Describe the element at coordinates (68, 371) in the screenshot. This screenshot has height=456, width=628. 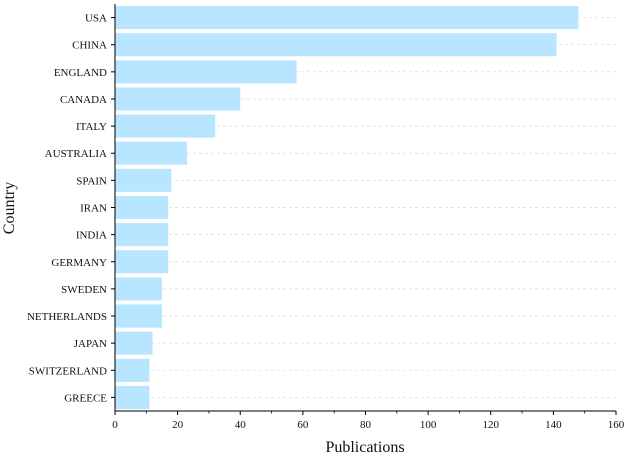
I see `y-tick-label: SWITZERLAND` at that location.